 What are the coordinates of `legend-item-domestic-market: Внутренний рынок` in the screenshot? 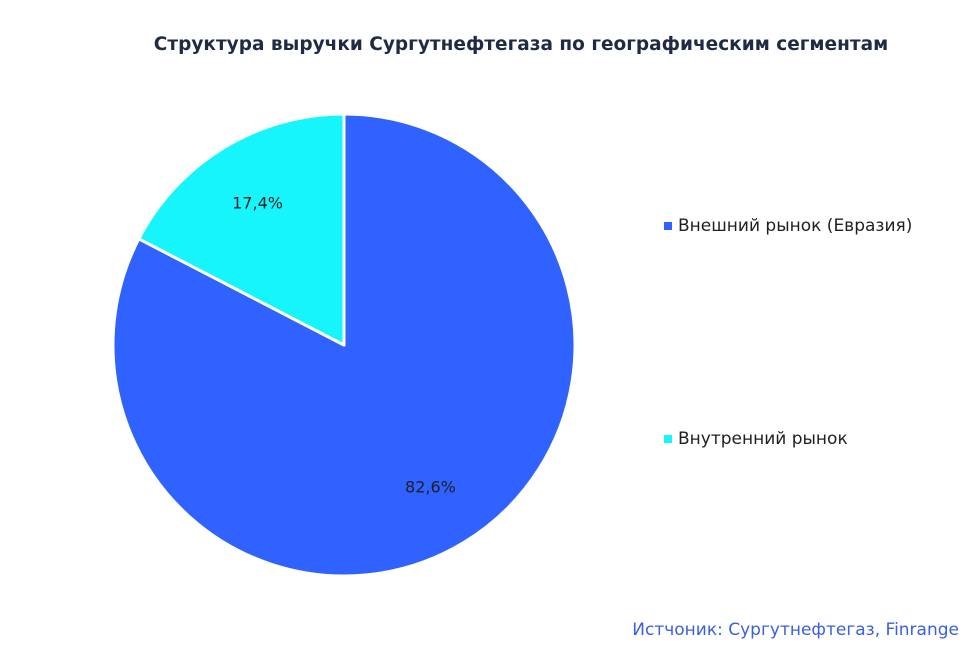 It's located at (756, 439).